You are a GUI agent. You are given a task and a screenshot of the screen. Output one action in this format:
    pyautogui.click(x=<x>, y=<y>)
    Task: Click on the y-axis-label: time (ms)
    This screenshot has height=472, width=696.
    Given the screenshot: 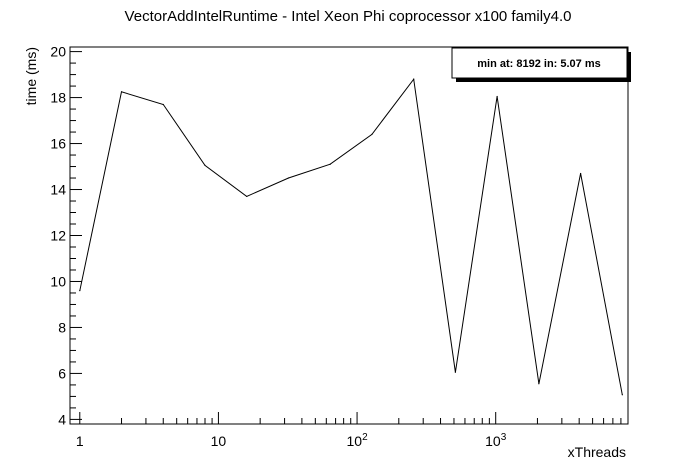 What is the action you would take?
    pyautogui.click(x=31, y=76)
    